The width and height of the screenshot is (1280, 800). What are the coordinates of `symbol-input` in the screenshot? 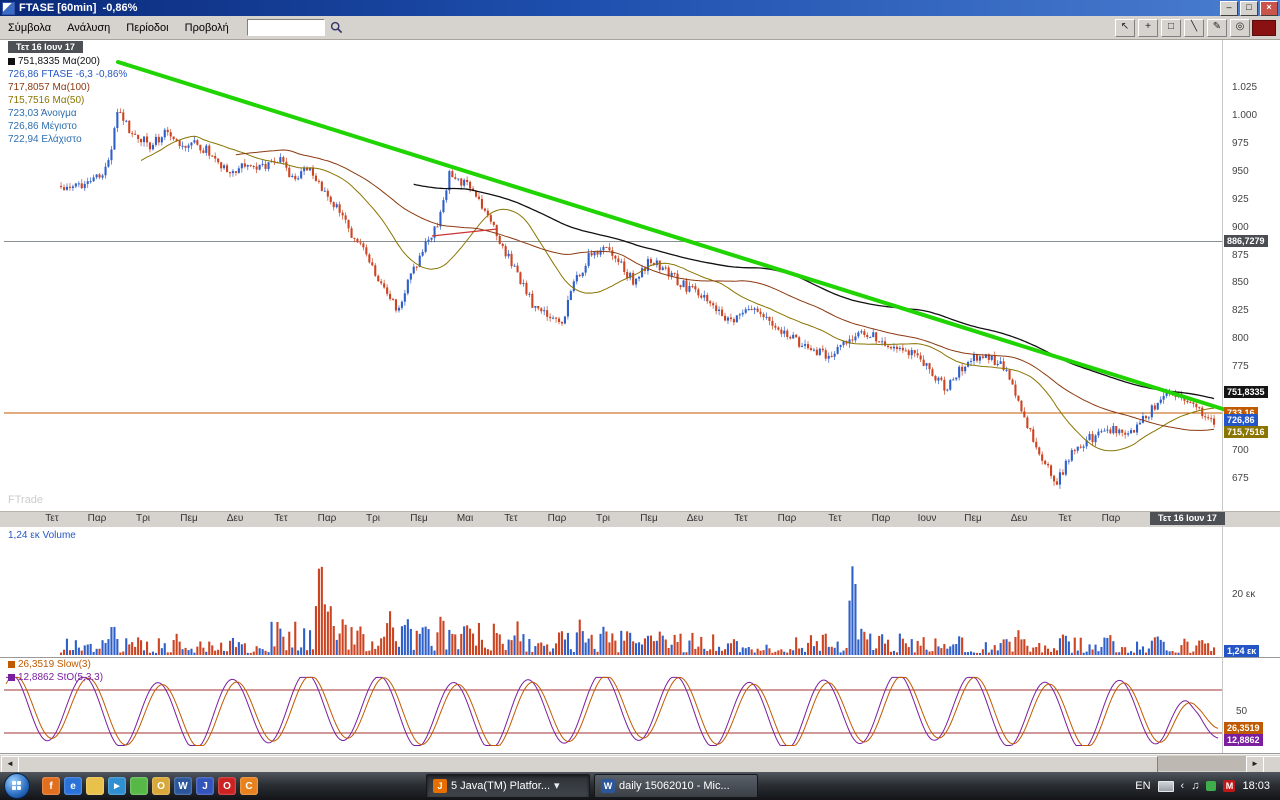 It's located at (285, 27).